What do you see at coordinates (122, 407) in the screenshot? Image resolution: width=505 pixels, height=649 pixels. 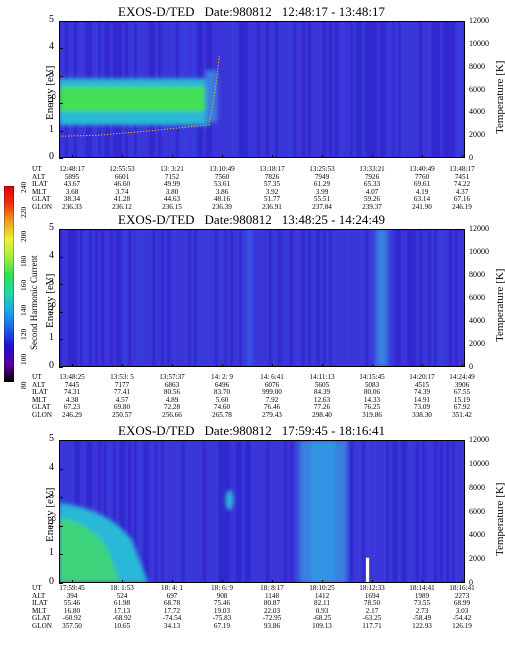 I see `orbit-cell: 69.80` at bounding box center [122, 407].